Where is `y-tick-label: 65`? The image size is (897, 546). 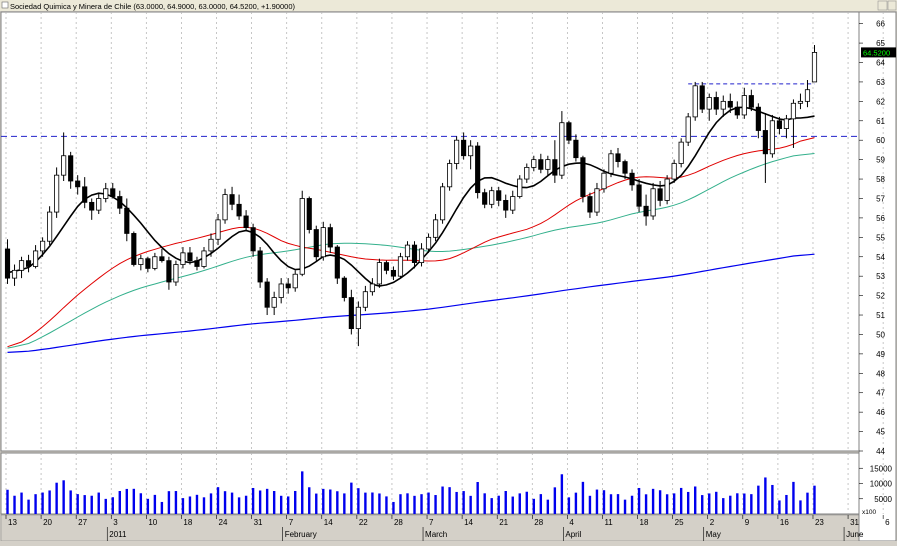
y-tick-label: 65 is located at coordinates (880, 43).